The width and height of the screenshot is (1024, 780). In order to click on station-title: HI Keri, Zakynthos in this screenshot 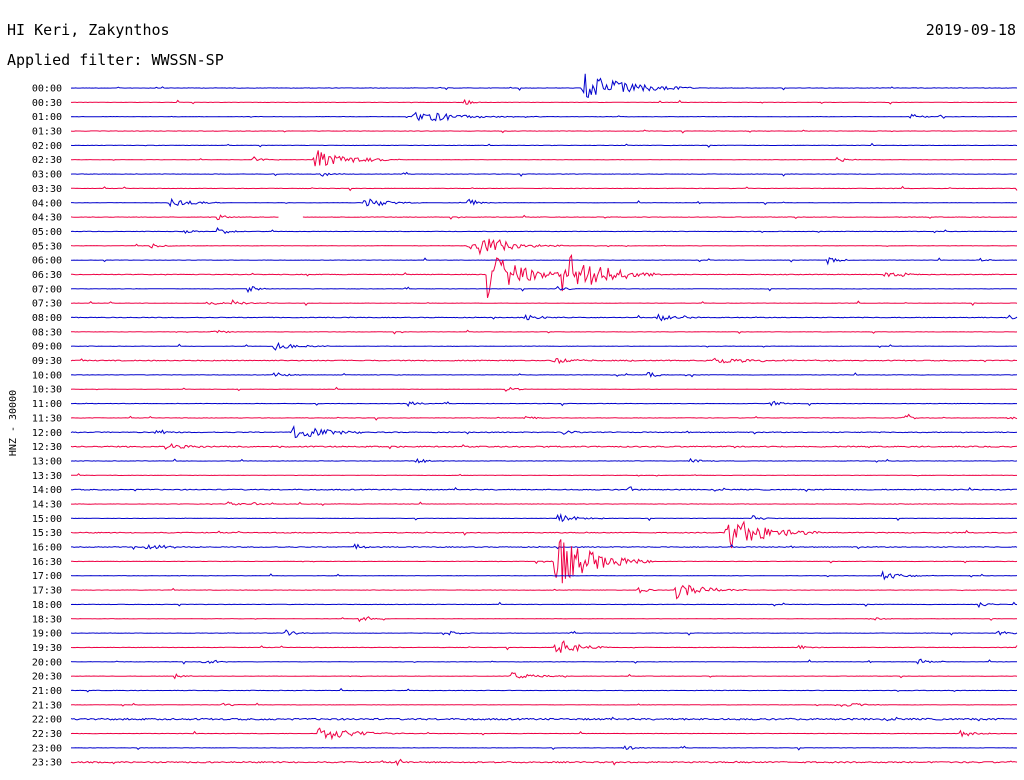, I will do `click(88, 30)`.